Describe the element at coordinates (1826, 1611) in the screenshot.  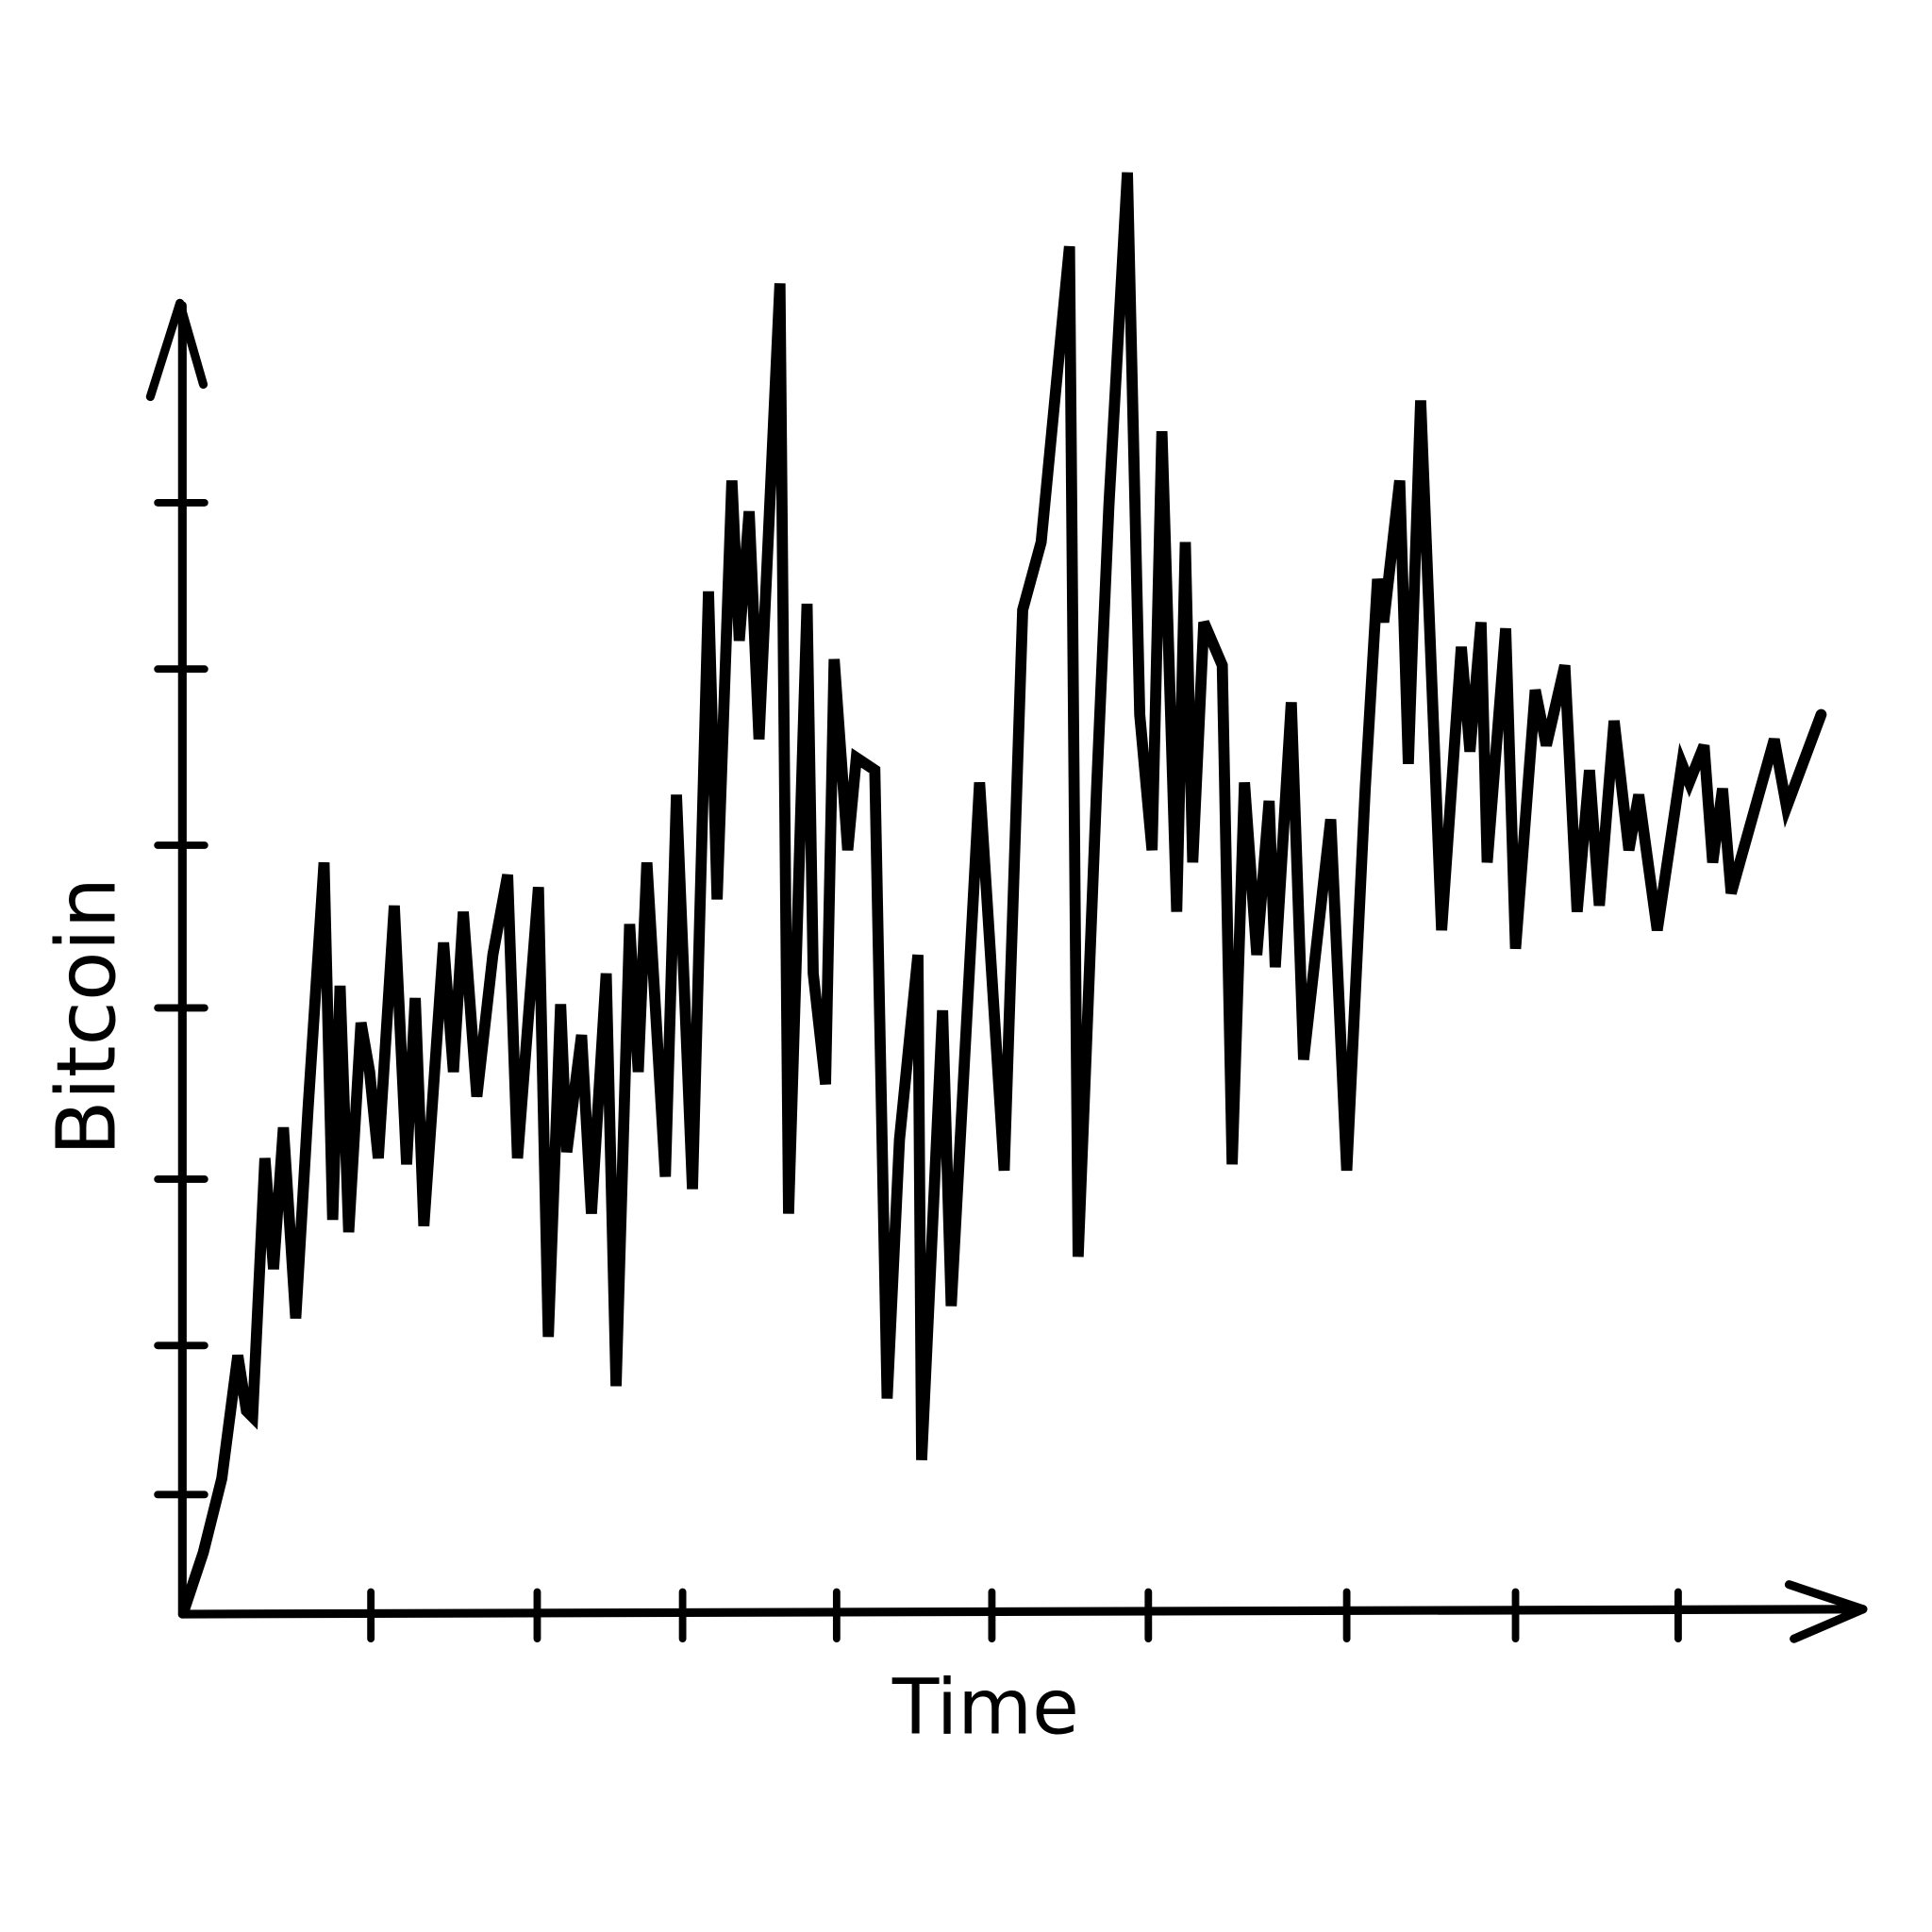
I see `x-axis-arrow` at that location.